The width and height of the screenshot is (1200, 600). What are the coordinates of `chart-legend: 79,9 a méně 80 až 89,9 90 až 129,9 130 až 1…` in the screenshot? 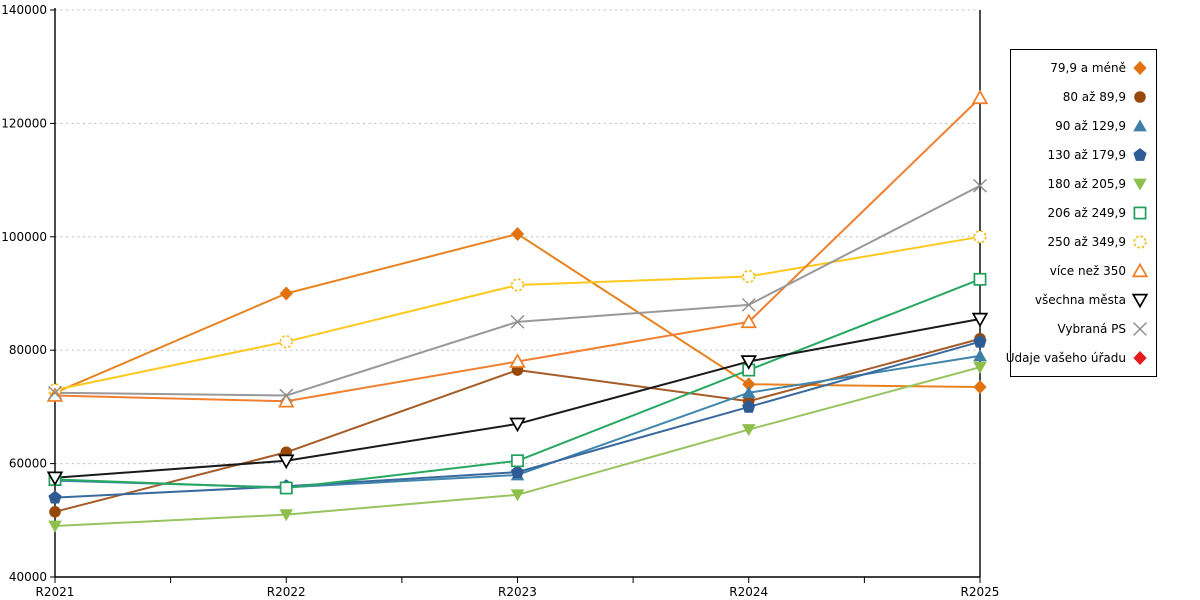 It's located at (1081, 213).